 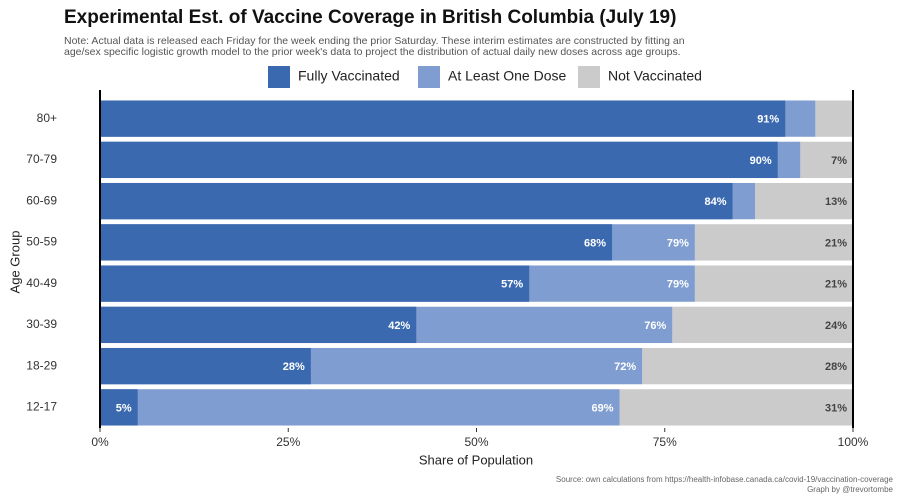 I want to click on value-label: 76%, so click(x=655, y=326).